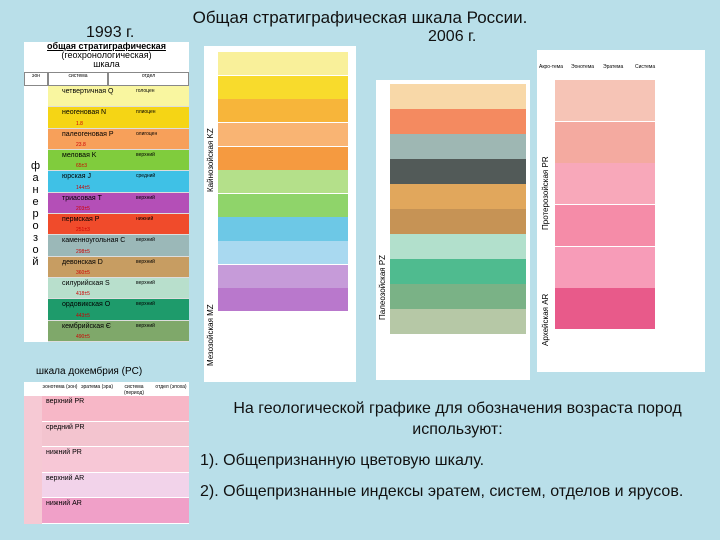 The width and height of the screenshot is (720, 540). What do you see at coordinates (83, 230) in the screenshot?
I see `system-age: 251±3` at bounding box center [83, 230].